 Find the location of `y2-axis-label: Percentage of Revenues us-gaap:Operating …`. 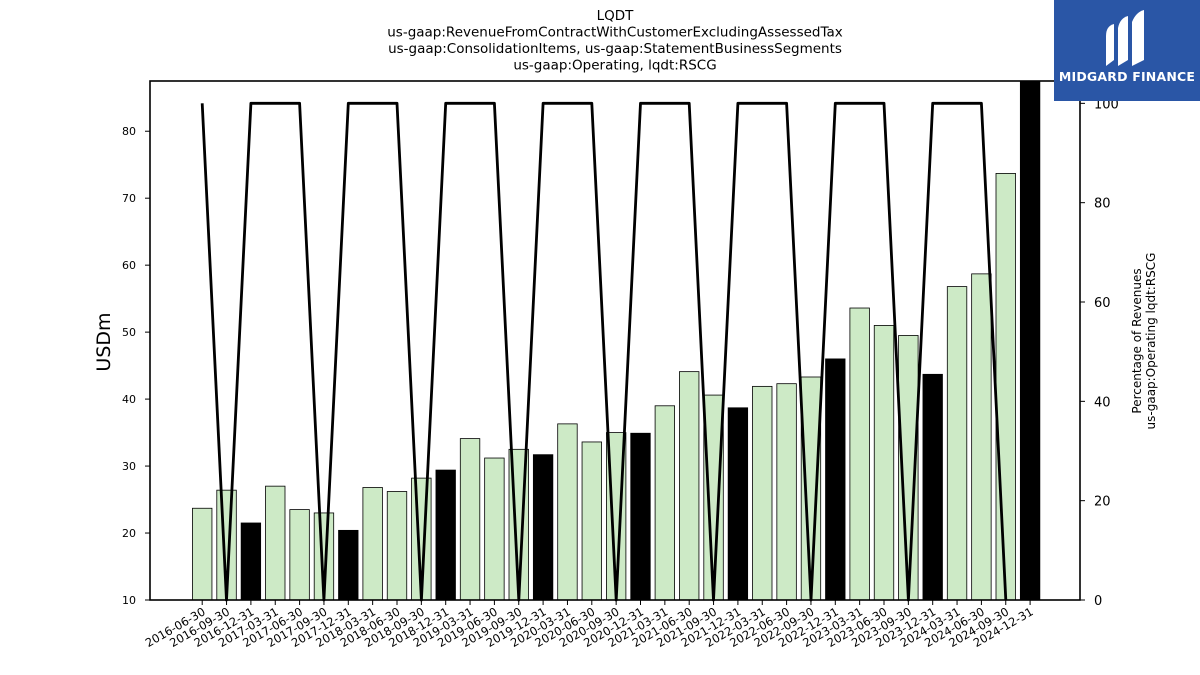

y2-axis-label: Percentage of Revenues us-gaap:Operating … is located at coordinates (1144, 341).